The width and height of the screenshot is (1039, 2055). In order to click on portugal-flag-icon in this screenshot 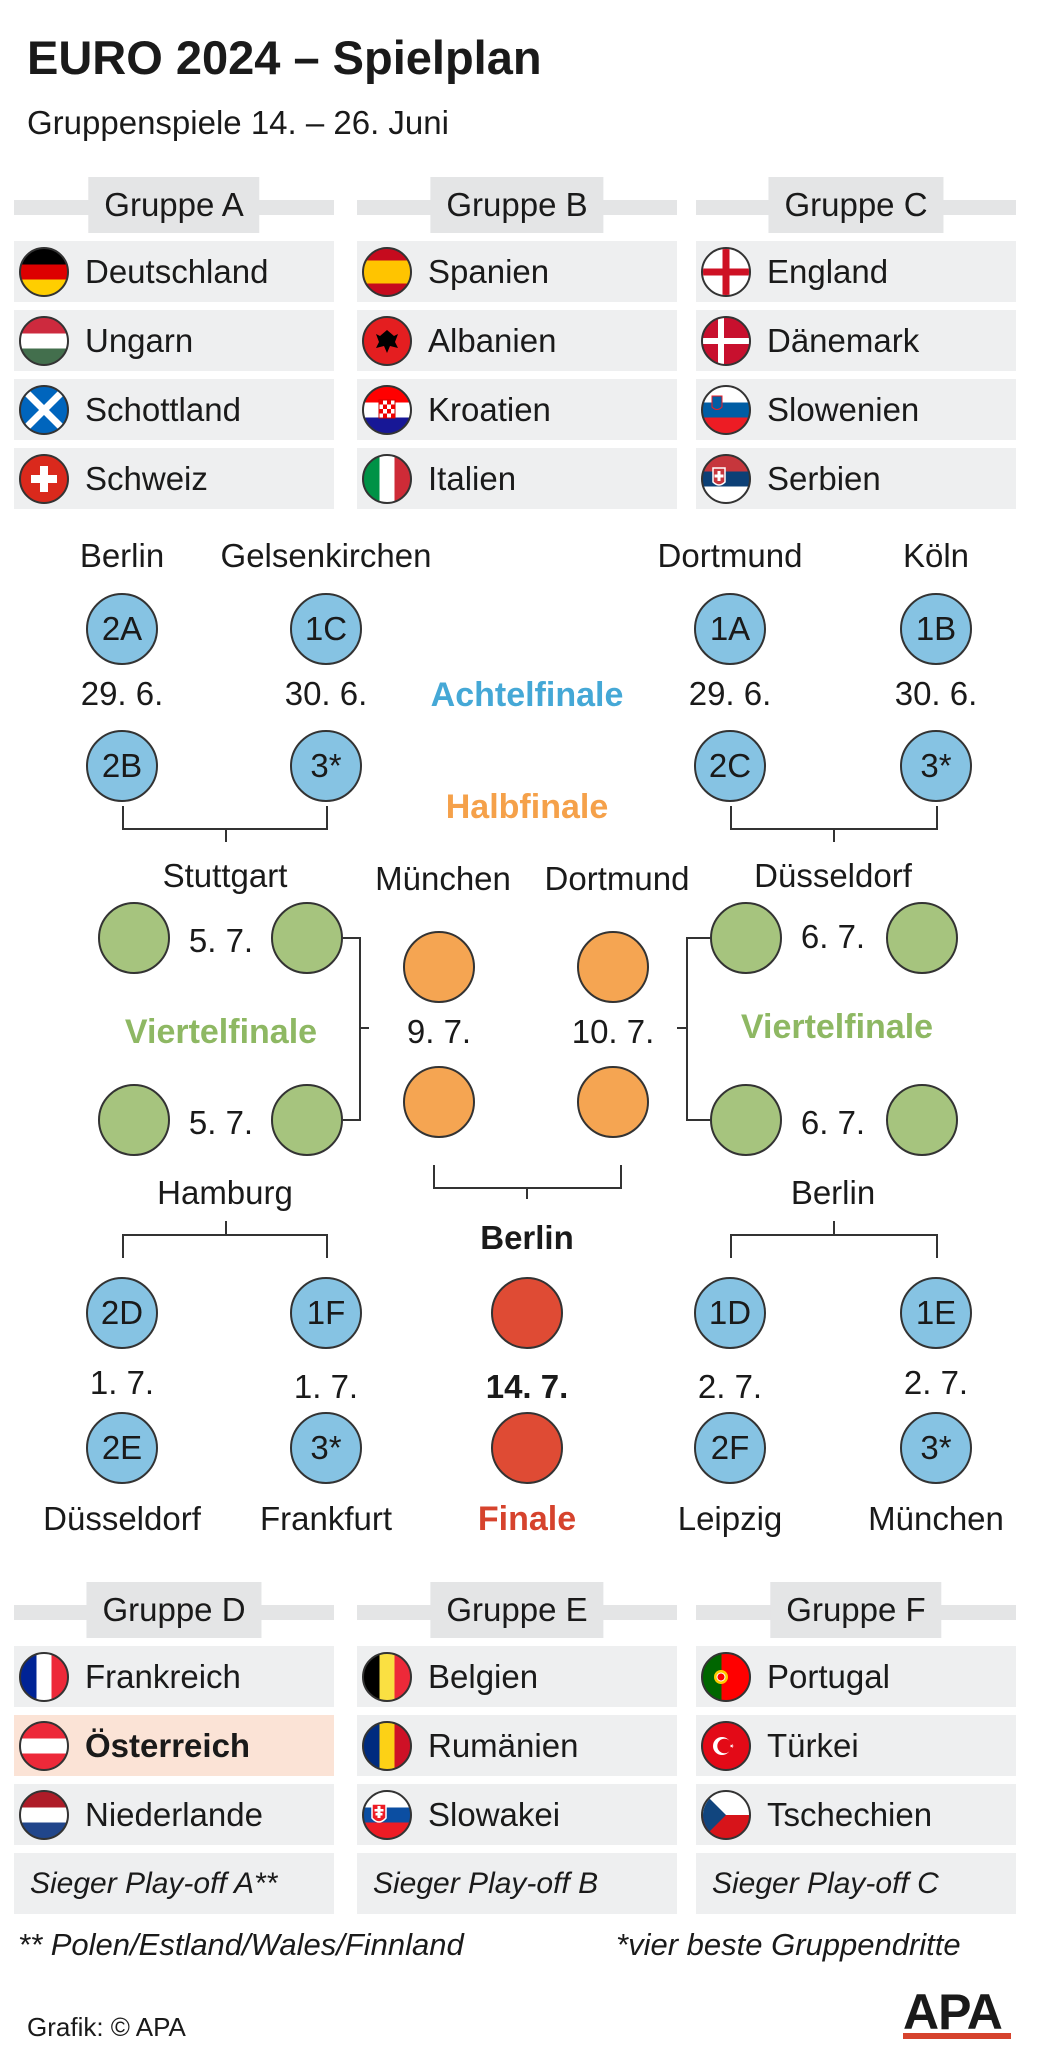, I will do `click(726, 1676)`.